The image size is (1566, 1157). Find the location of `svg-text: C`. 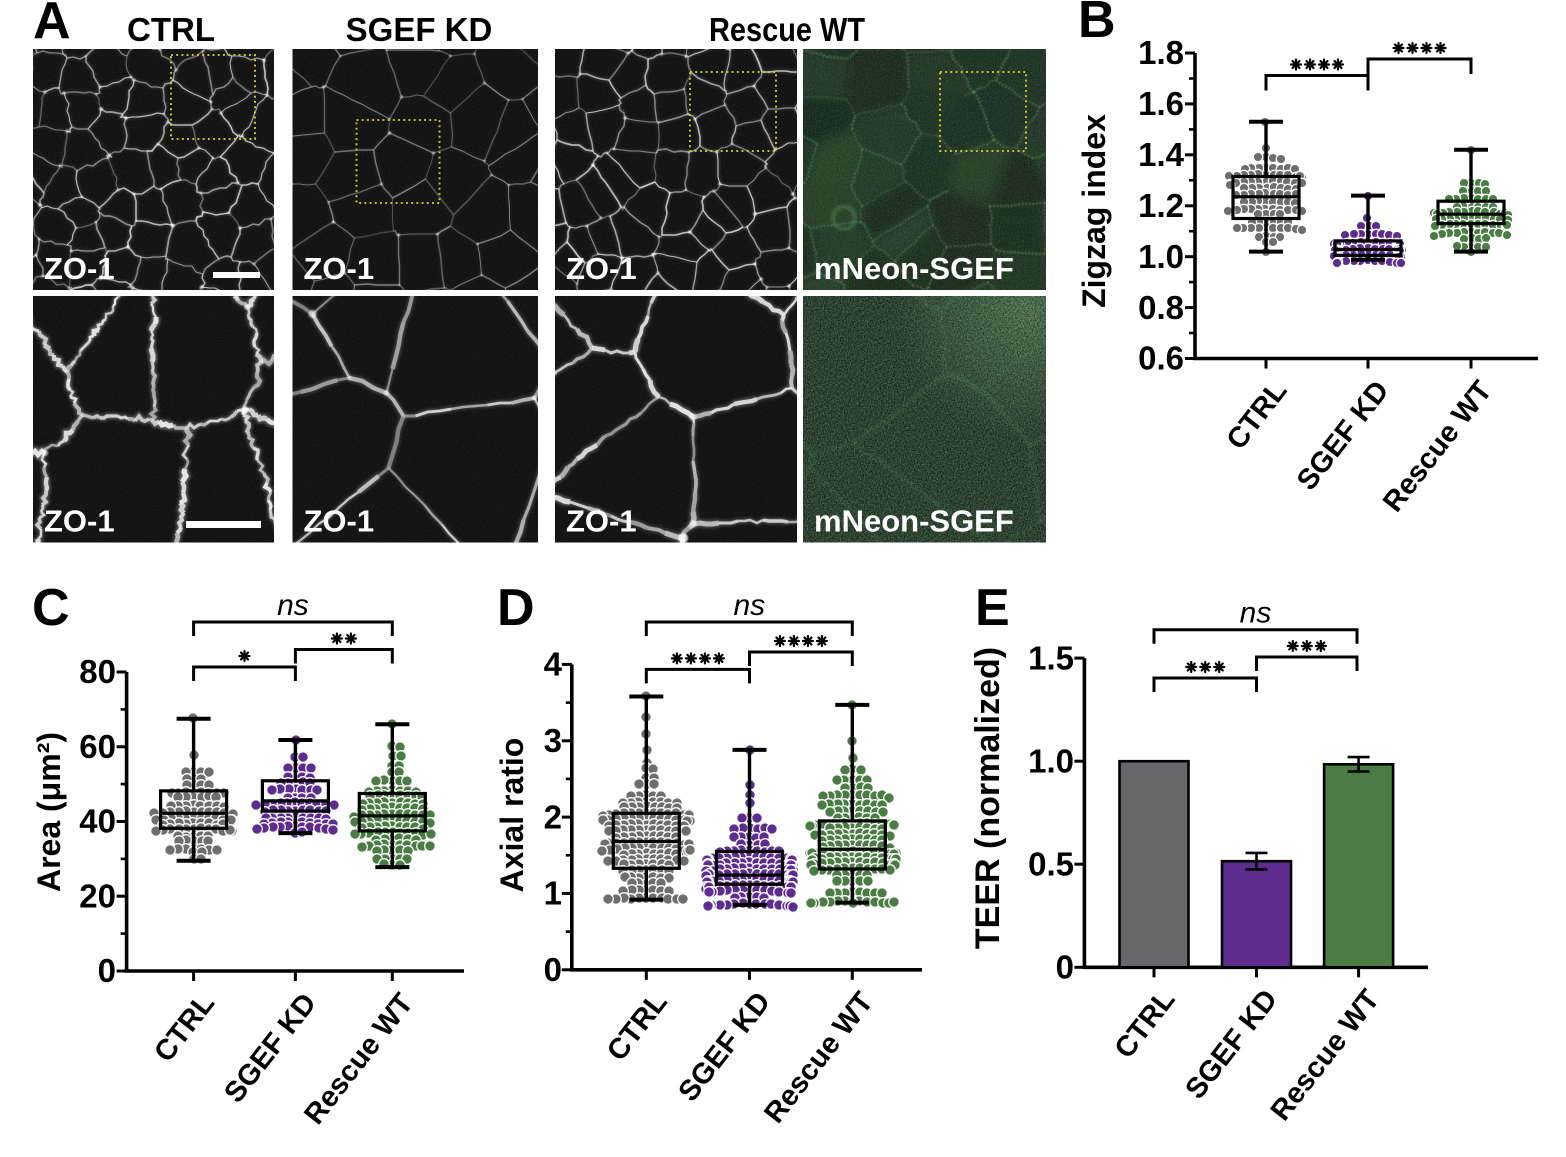

svg-text: C is located at coordinates (51, 608).